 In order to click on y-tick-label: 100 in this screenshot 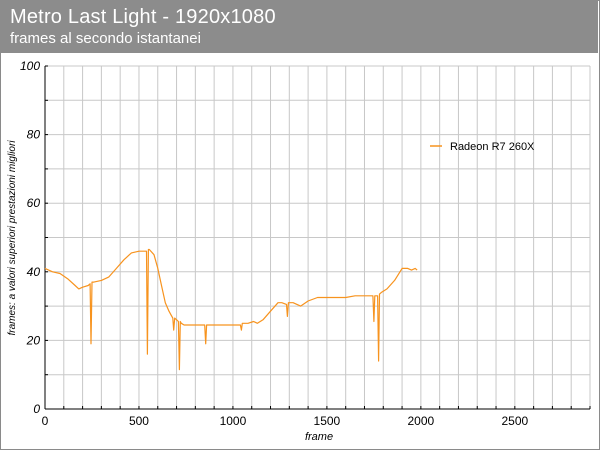, I will do `click(30, 66)`.